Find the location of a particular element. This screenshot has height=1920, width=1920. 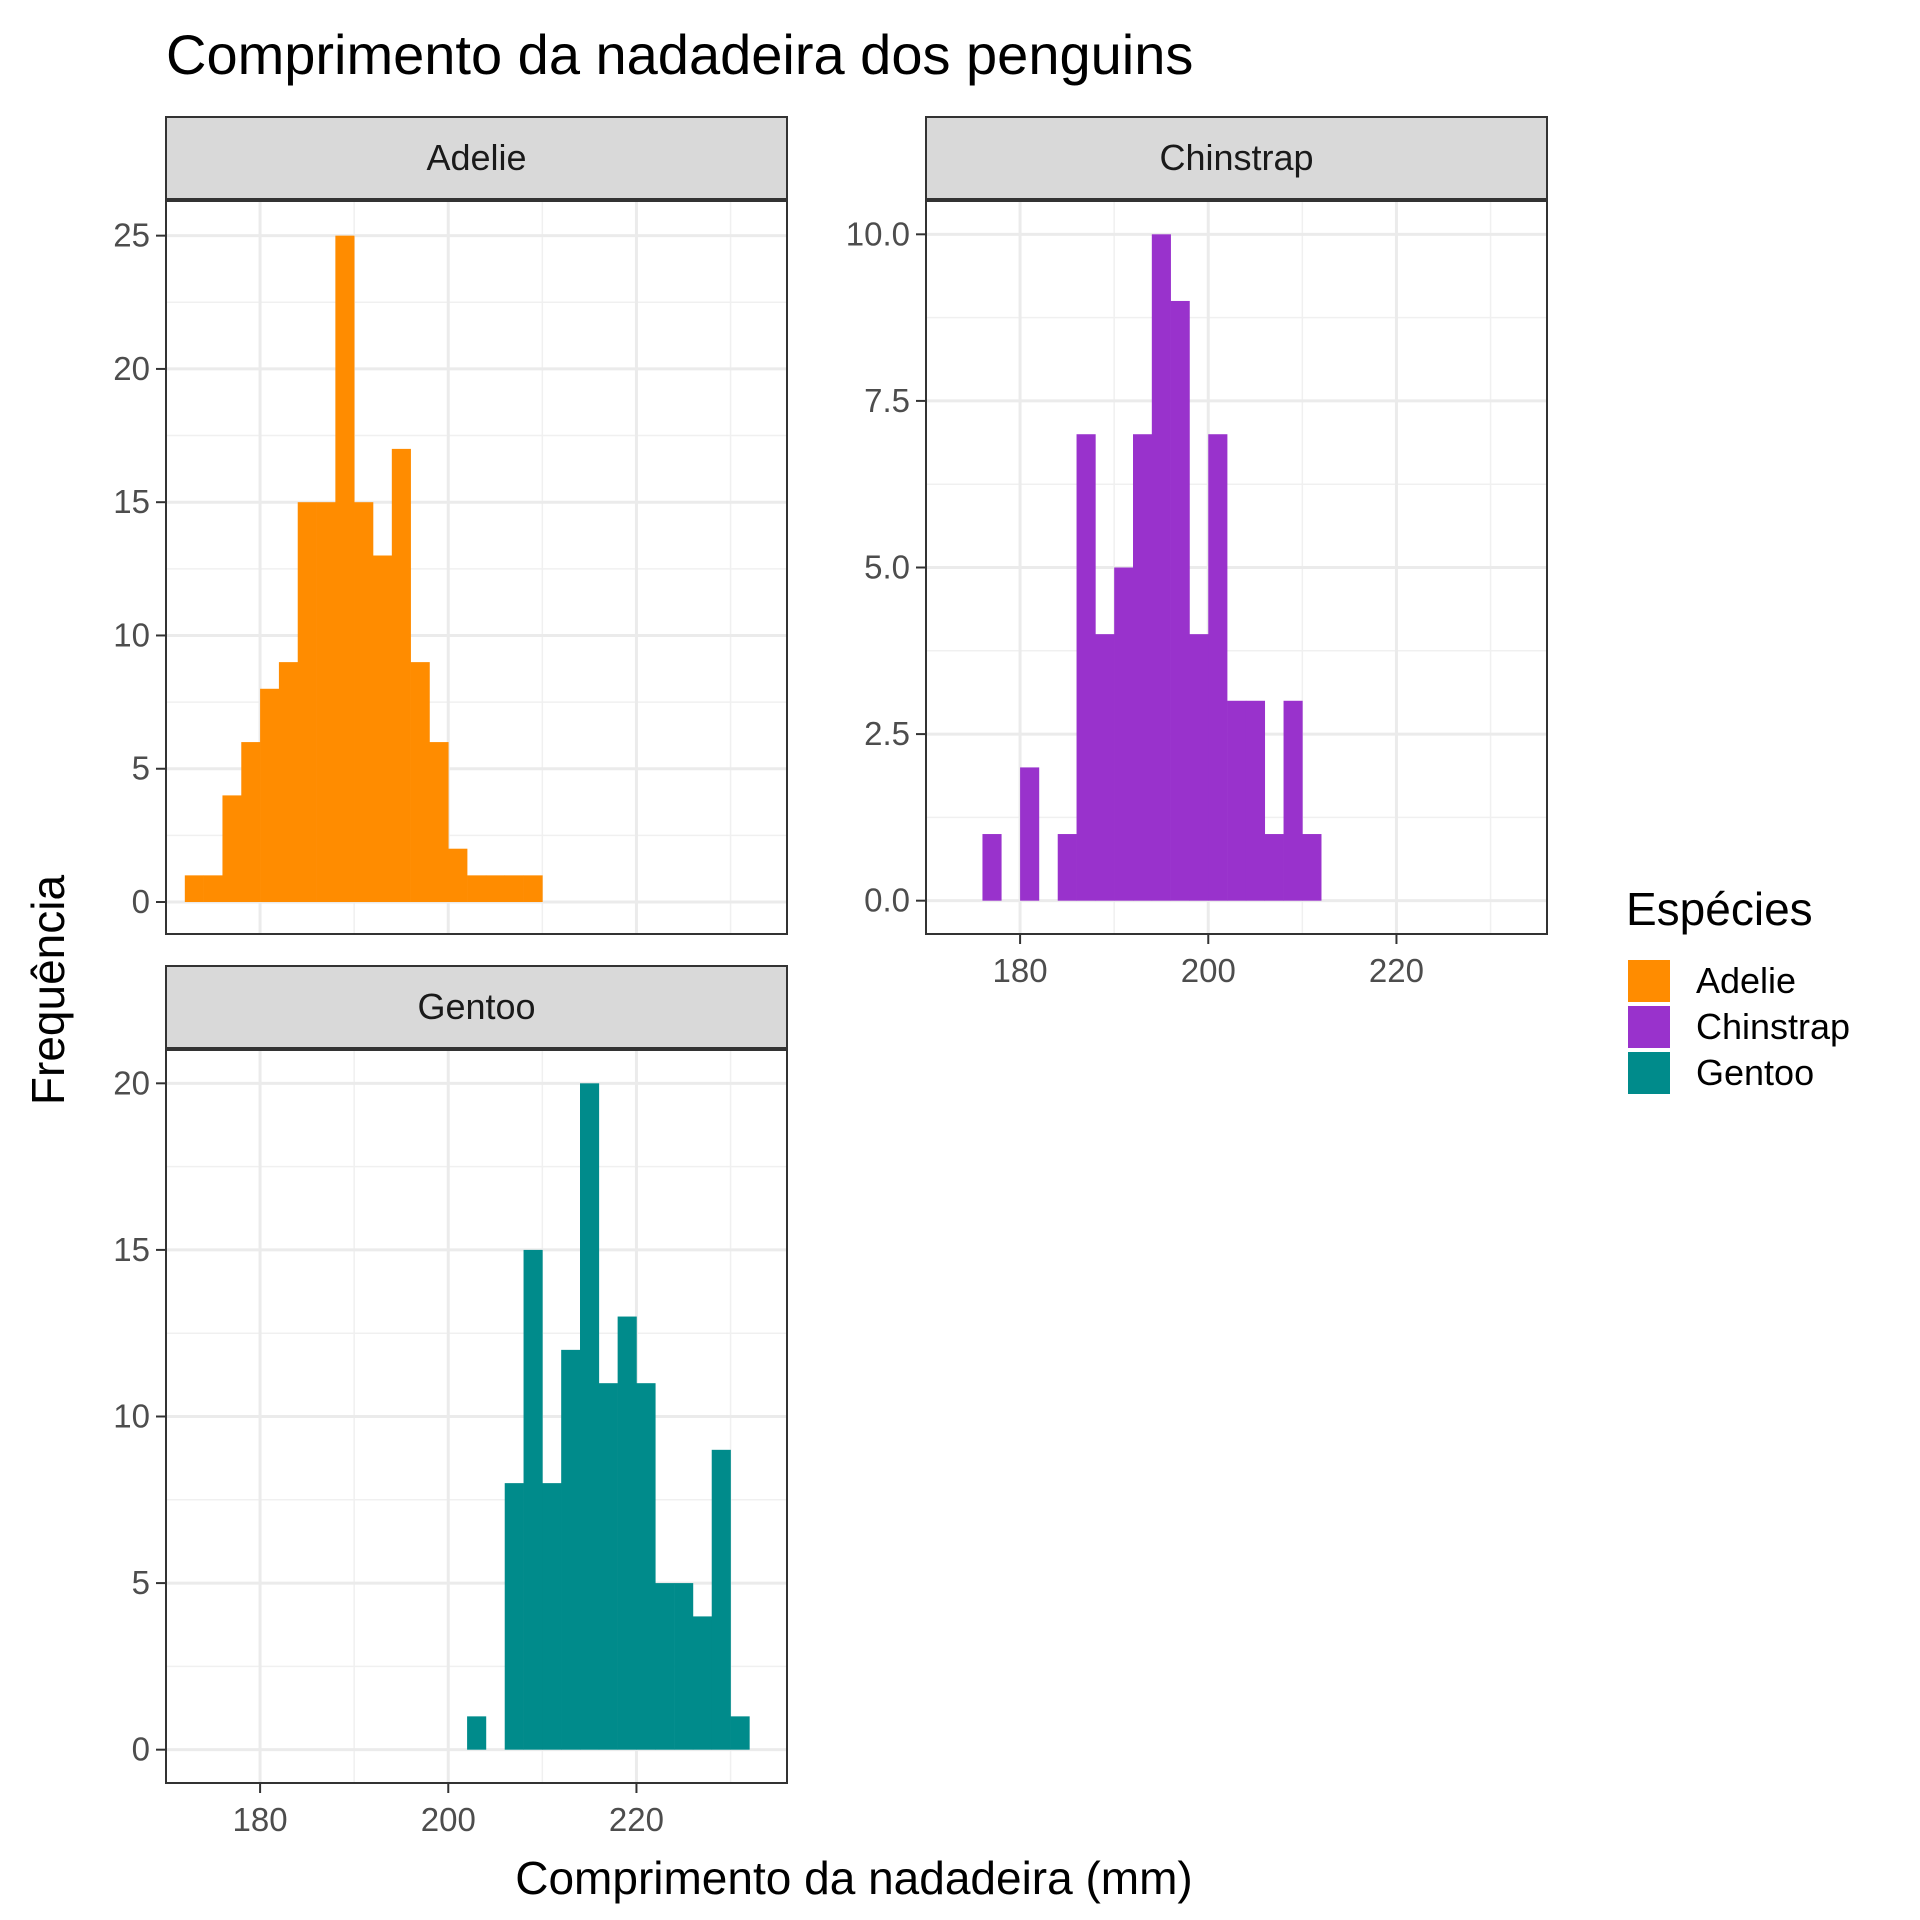

legend-key-adelie is located at coordinates (1649, 981).